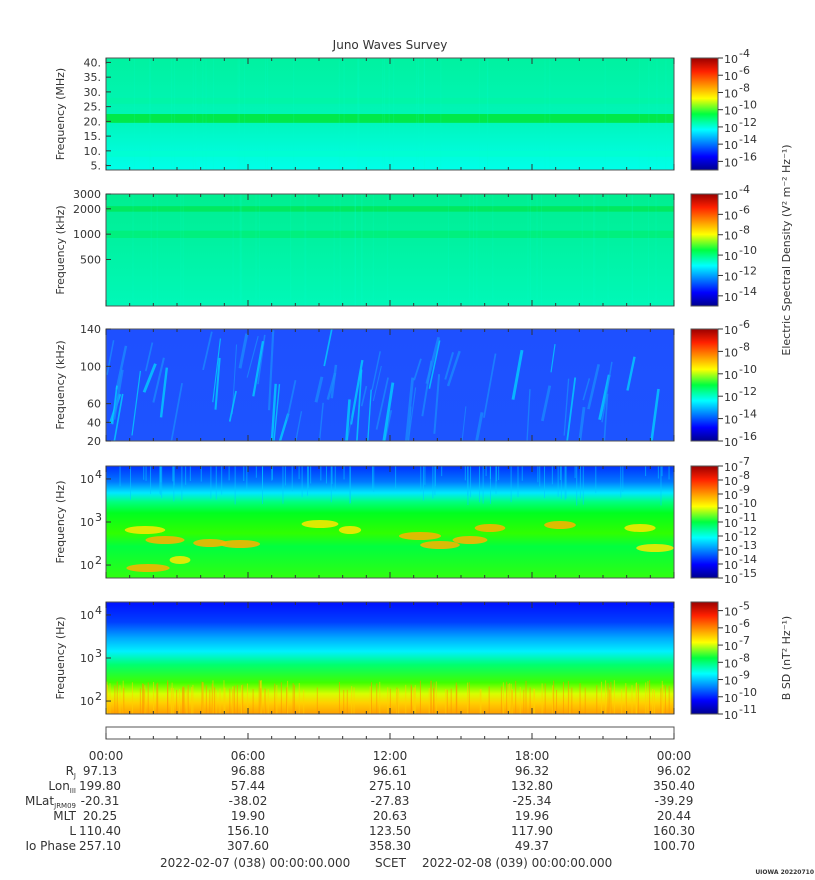 The width and height of the screenshot is (815, 880). I want to click on ephemeris-label: MLT, so click(64, 816).